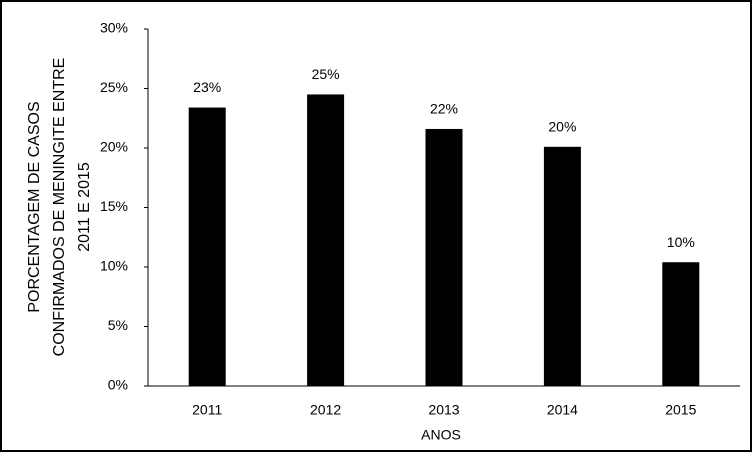 The image size is (752, 452). Describe the element at coordinates (562, 410) in the screenshot. I see `x-tick-label: 2014` at that location.